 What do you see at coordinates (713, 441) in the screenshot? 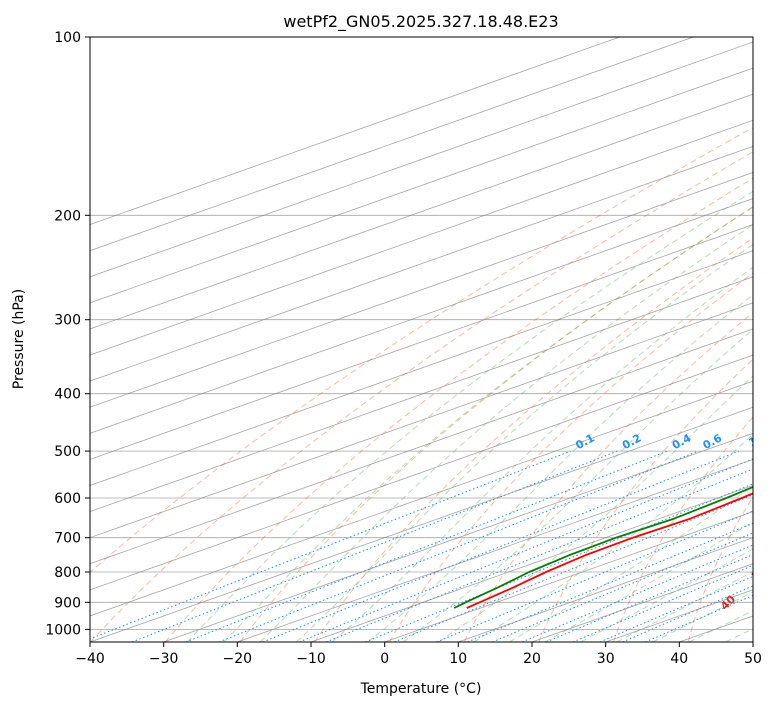
I see `mixing-ratio-label: 0.6` at bounding box center [713, 441].